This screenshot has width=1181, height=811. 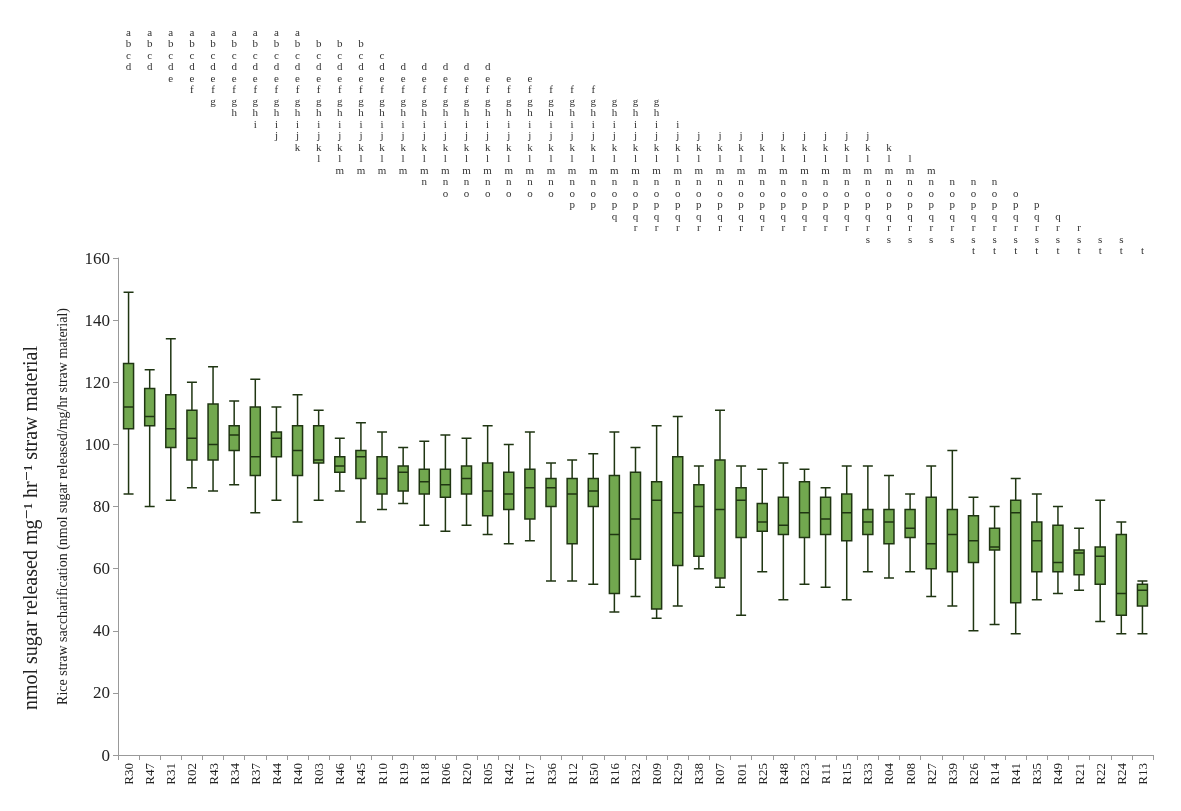 I want to click on x-tick-label: R34, so click(x=234, y=773).